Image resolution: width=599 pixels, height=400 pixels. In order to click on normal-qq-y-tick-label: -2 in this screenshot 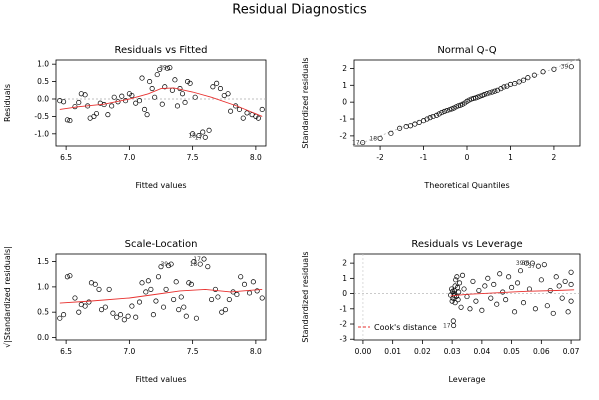, I will do `click(344, 135)`.